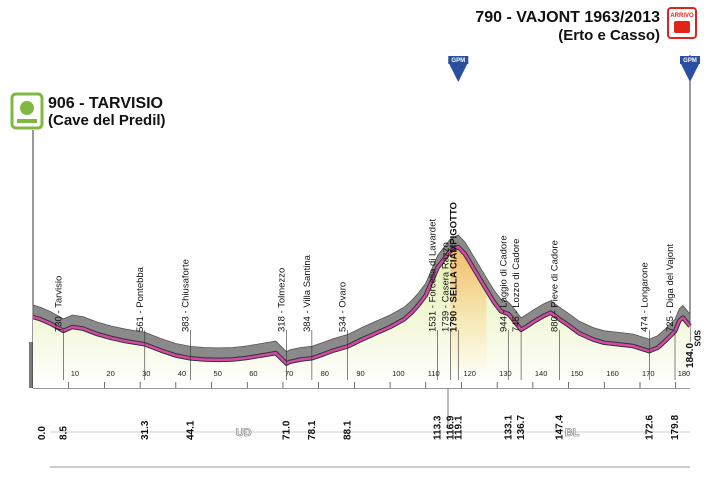  Describe the element at coordinates (348, 430) in the screenshot. I see `location-km-label: 88.1` at that location.